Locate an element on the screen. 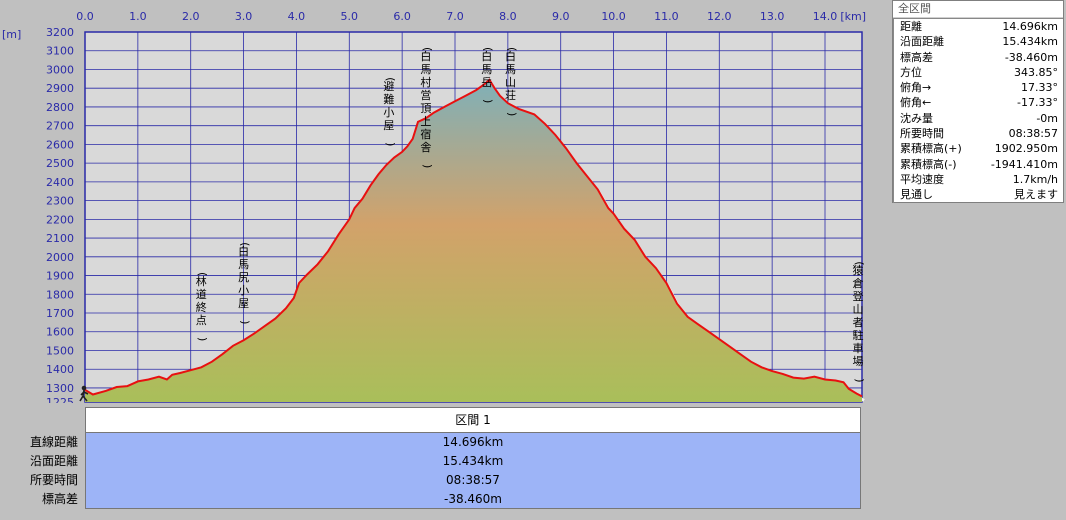 The image size is (1066, 520). x-tick-label: 12.0 is located at coordinates (719, 16).